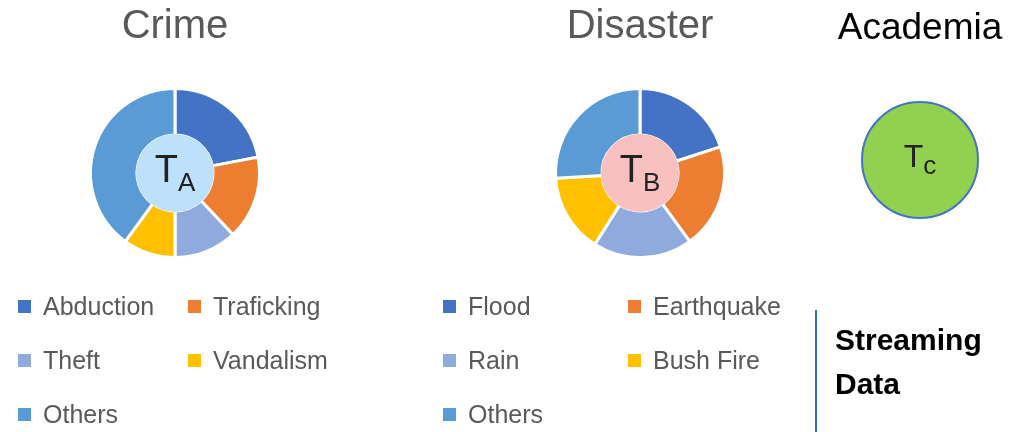 This screenshot has height=432, width=1030. I want to click on chart-title: Disaster, so click(640, 24).